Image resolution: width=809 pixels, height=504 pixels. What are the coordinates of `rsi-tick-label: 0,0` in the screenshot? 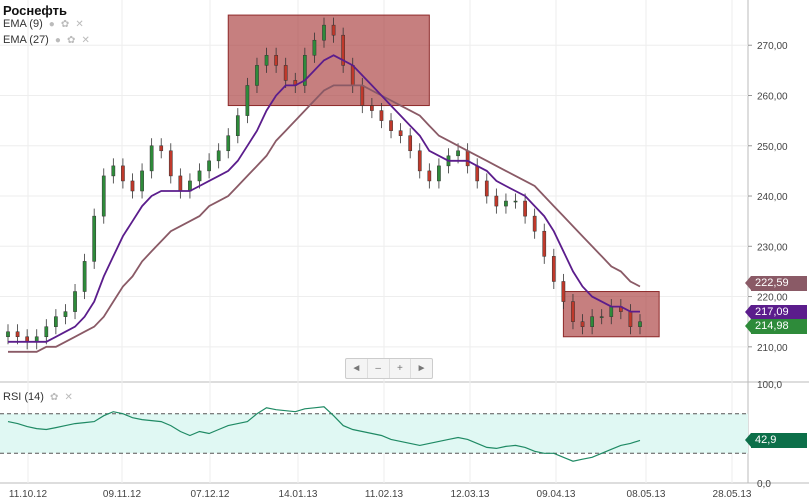 It's located at (764, 484).